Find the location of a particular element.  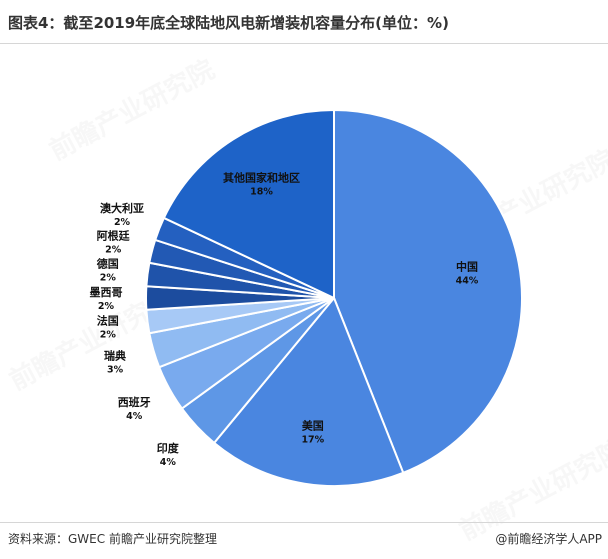

slice-value-label: 17% is located at coordinates (312, 440).